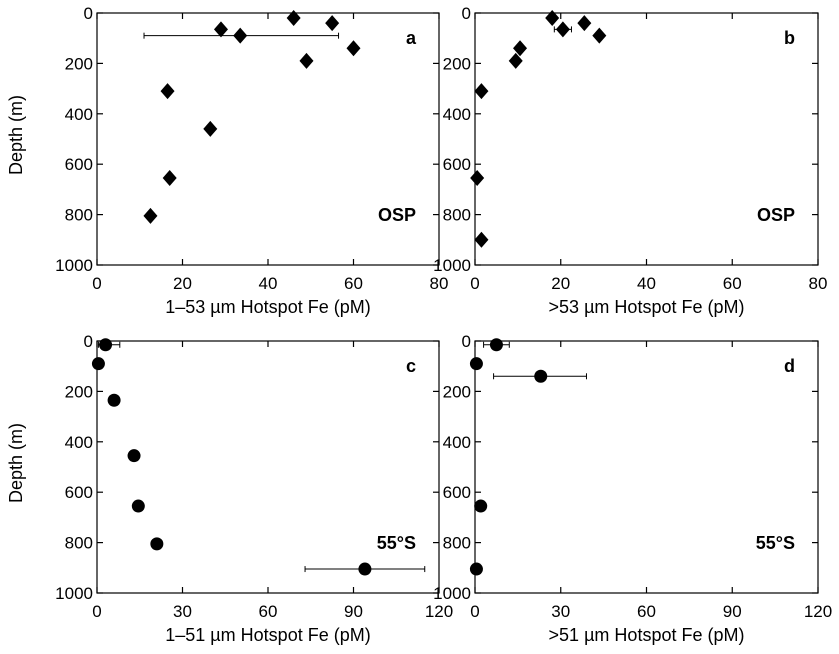 This screenshot has height=654, width=839. Describe the element at coordinates (647, 635) in the screenshot. I see `x-axis-label: >51 µm Hotspot Fe (pM)` at that location.